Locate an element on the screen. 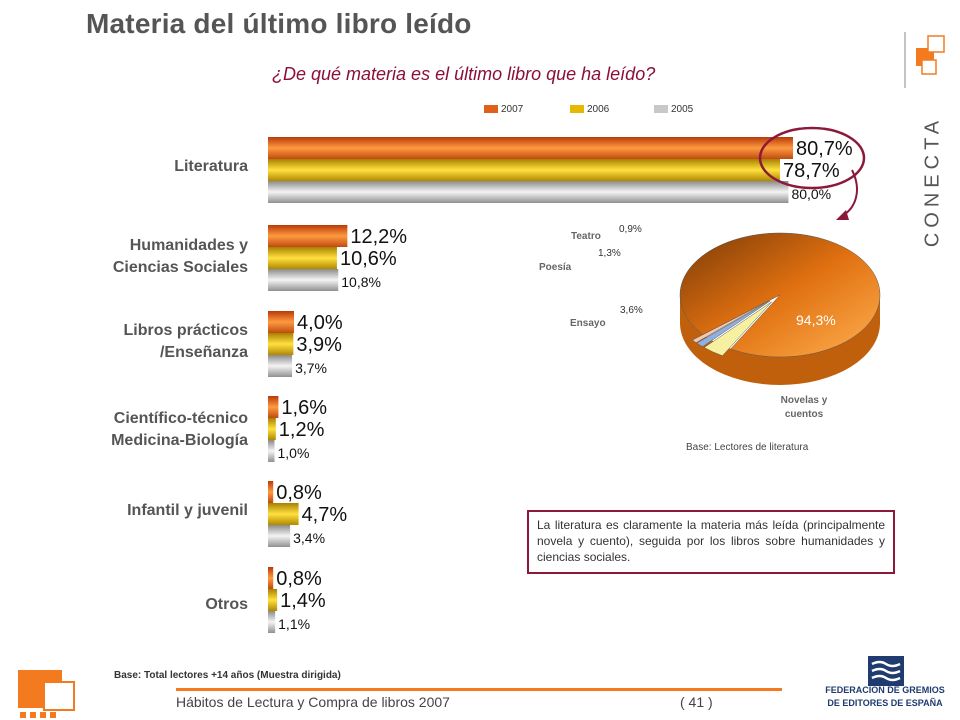 This screenshot has height=720, width=960. bar-label-2006-1: 10,6% is located at coordinates (368, 259).